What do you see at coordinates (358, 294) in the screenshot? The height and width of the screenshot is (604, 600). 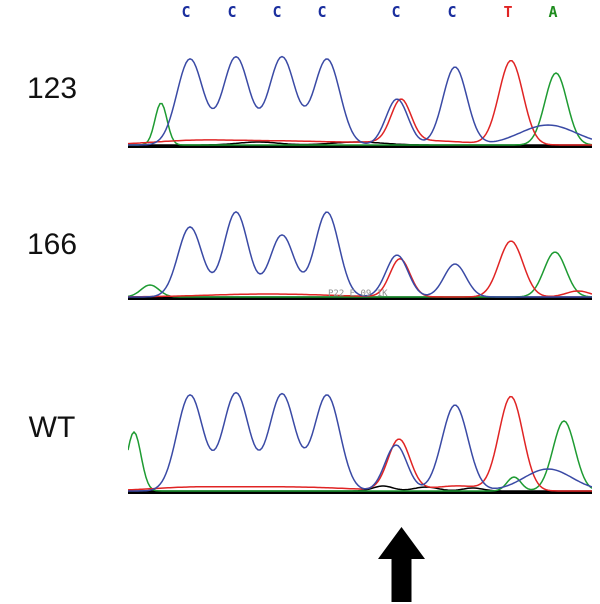 I see `trace-file-caption: P22 E 09 1K` at bounding box center [358, 294].